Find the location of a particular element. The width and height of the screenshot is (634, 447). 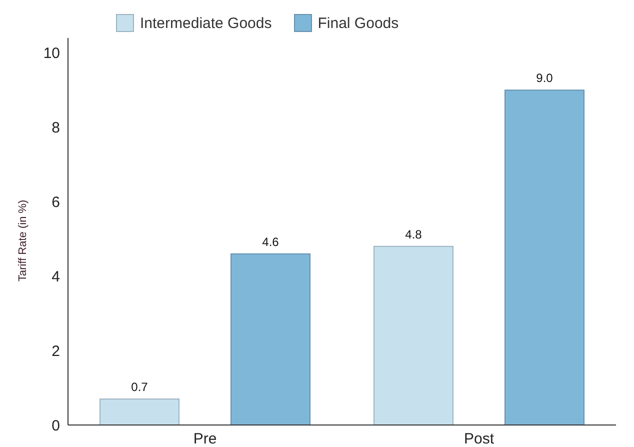

y-tick-label: 4 is located at coordinates (56, 277).